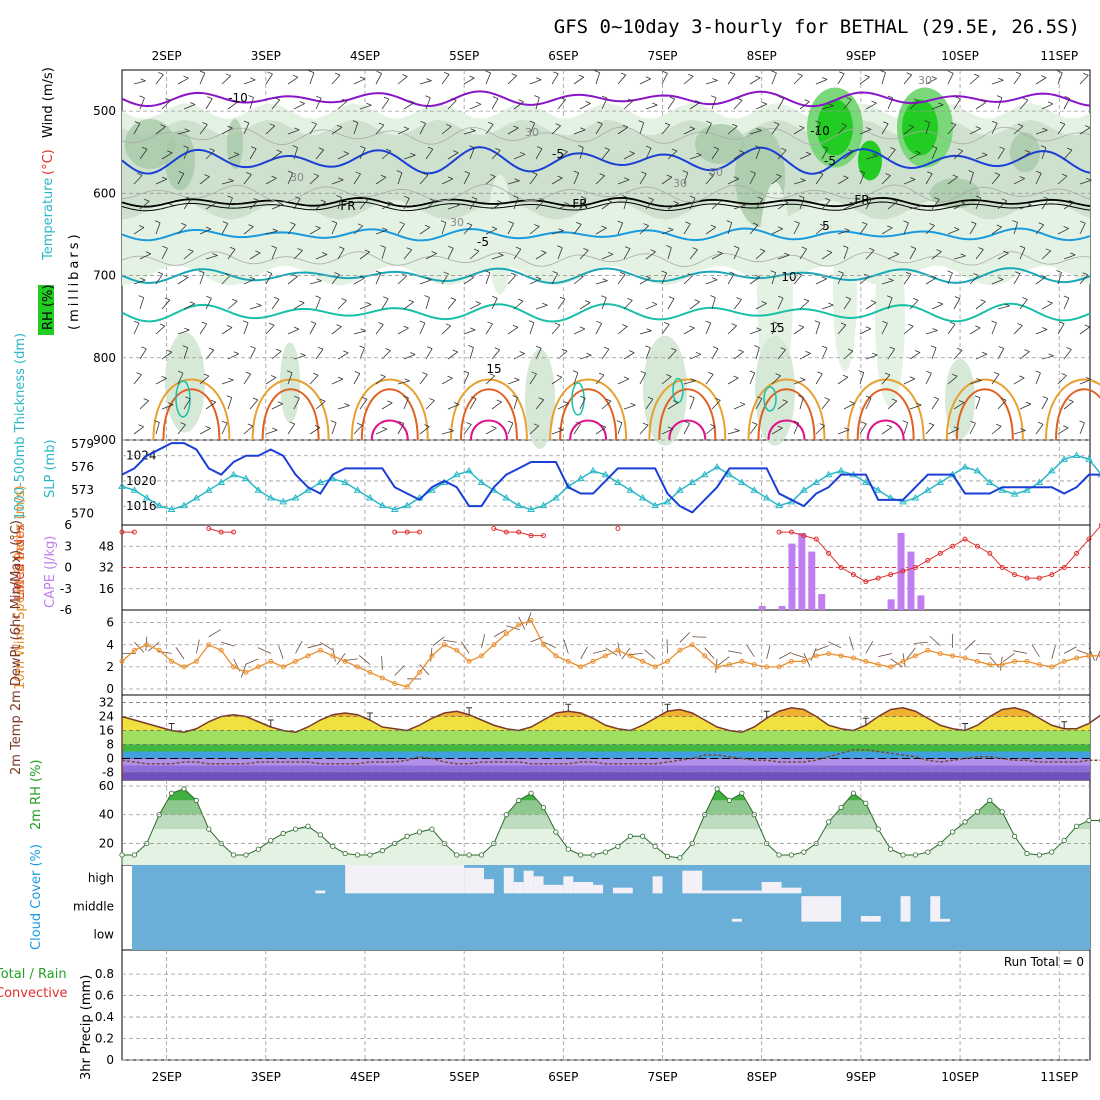 This screenshot has height=1100, width=1100. Describe the element at coordinates (786, 409) in the screenshot. I see `warm-contour` at that location.